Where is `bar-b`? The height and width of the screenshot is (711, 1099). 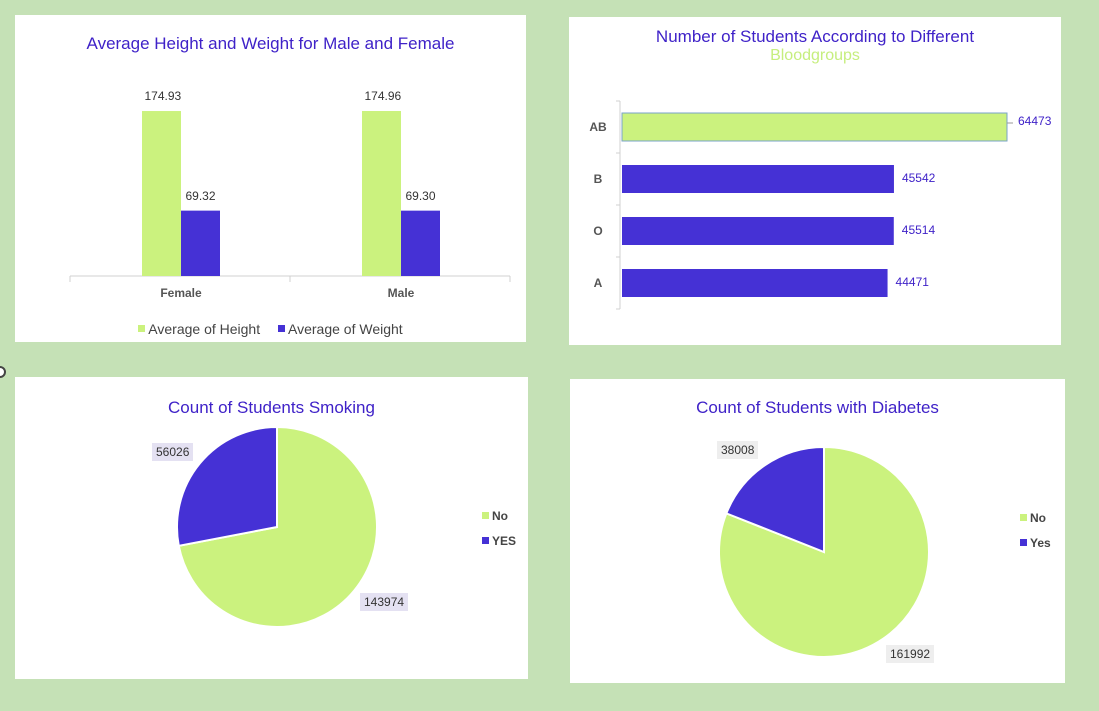
bar-b is located at coordinates (758, 179).